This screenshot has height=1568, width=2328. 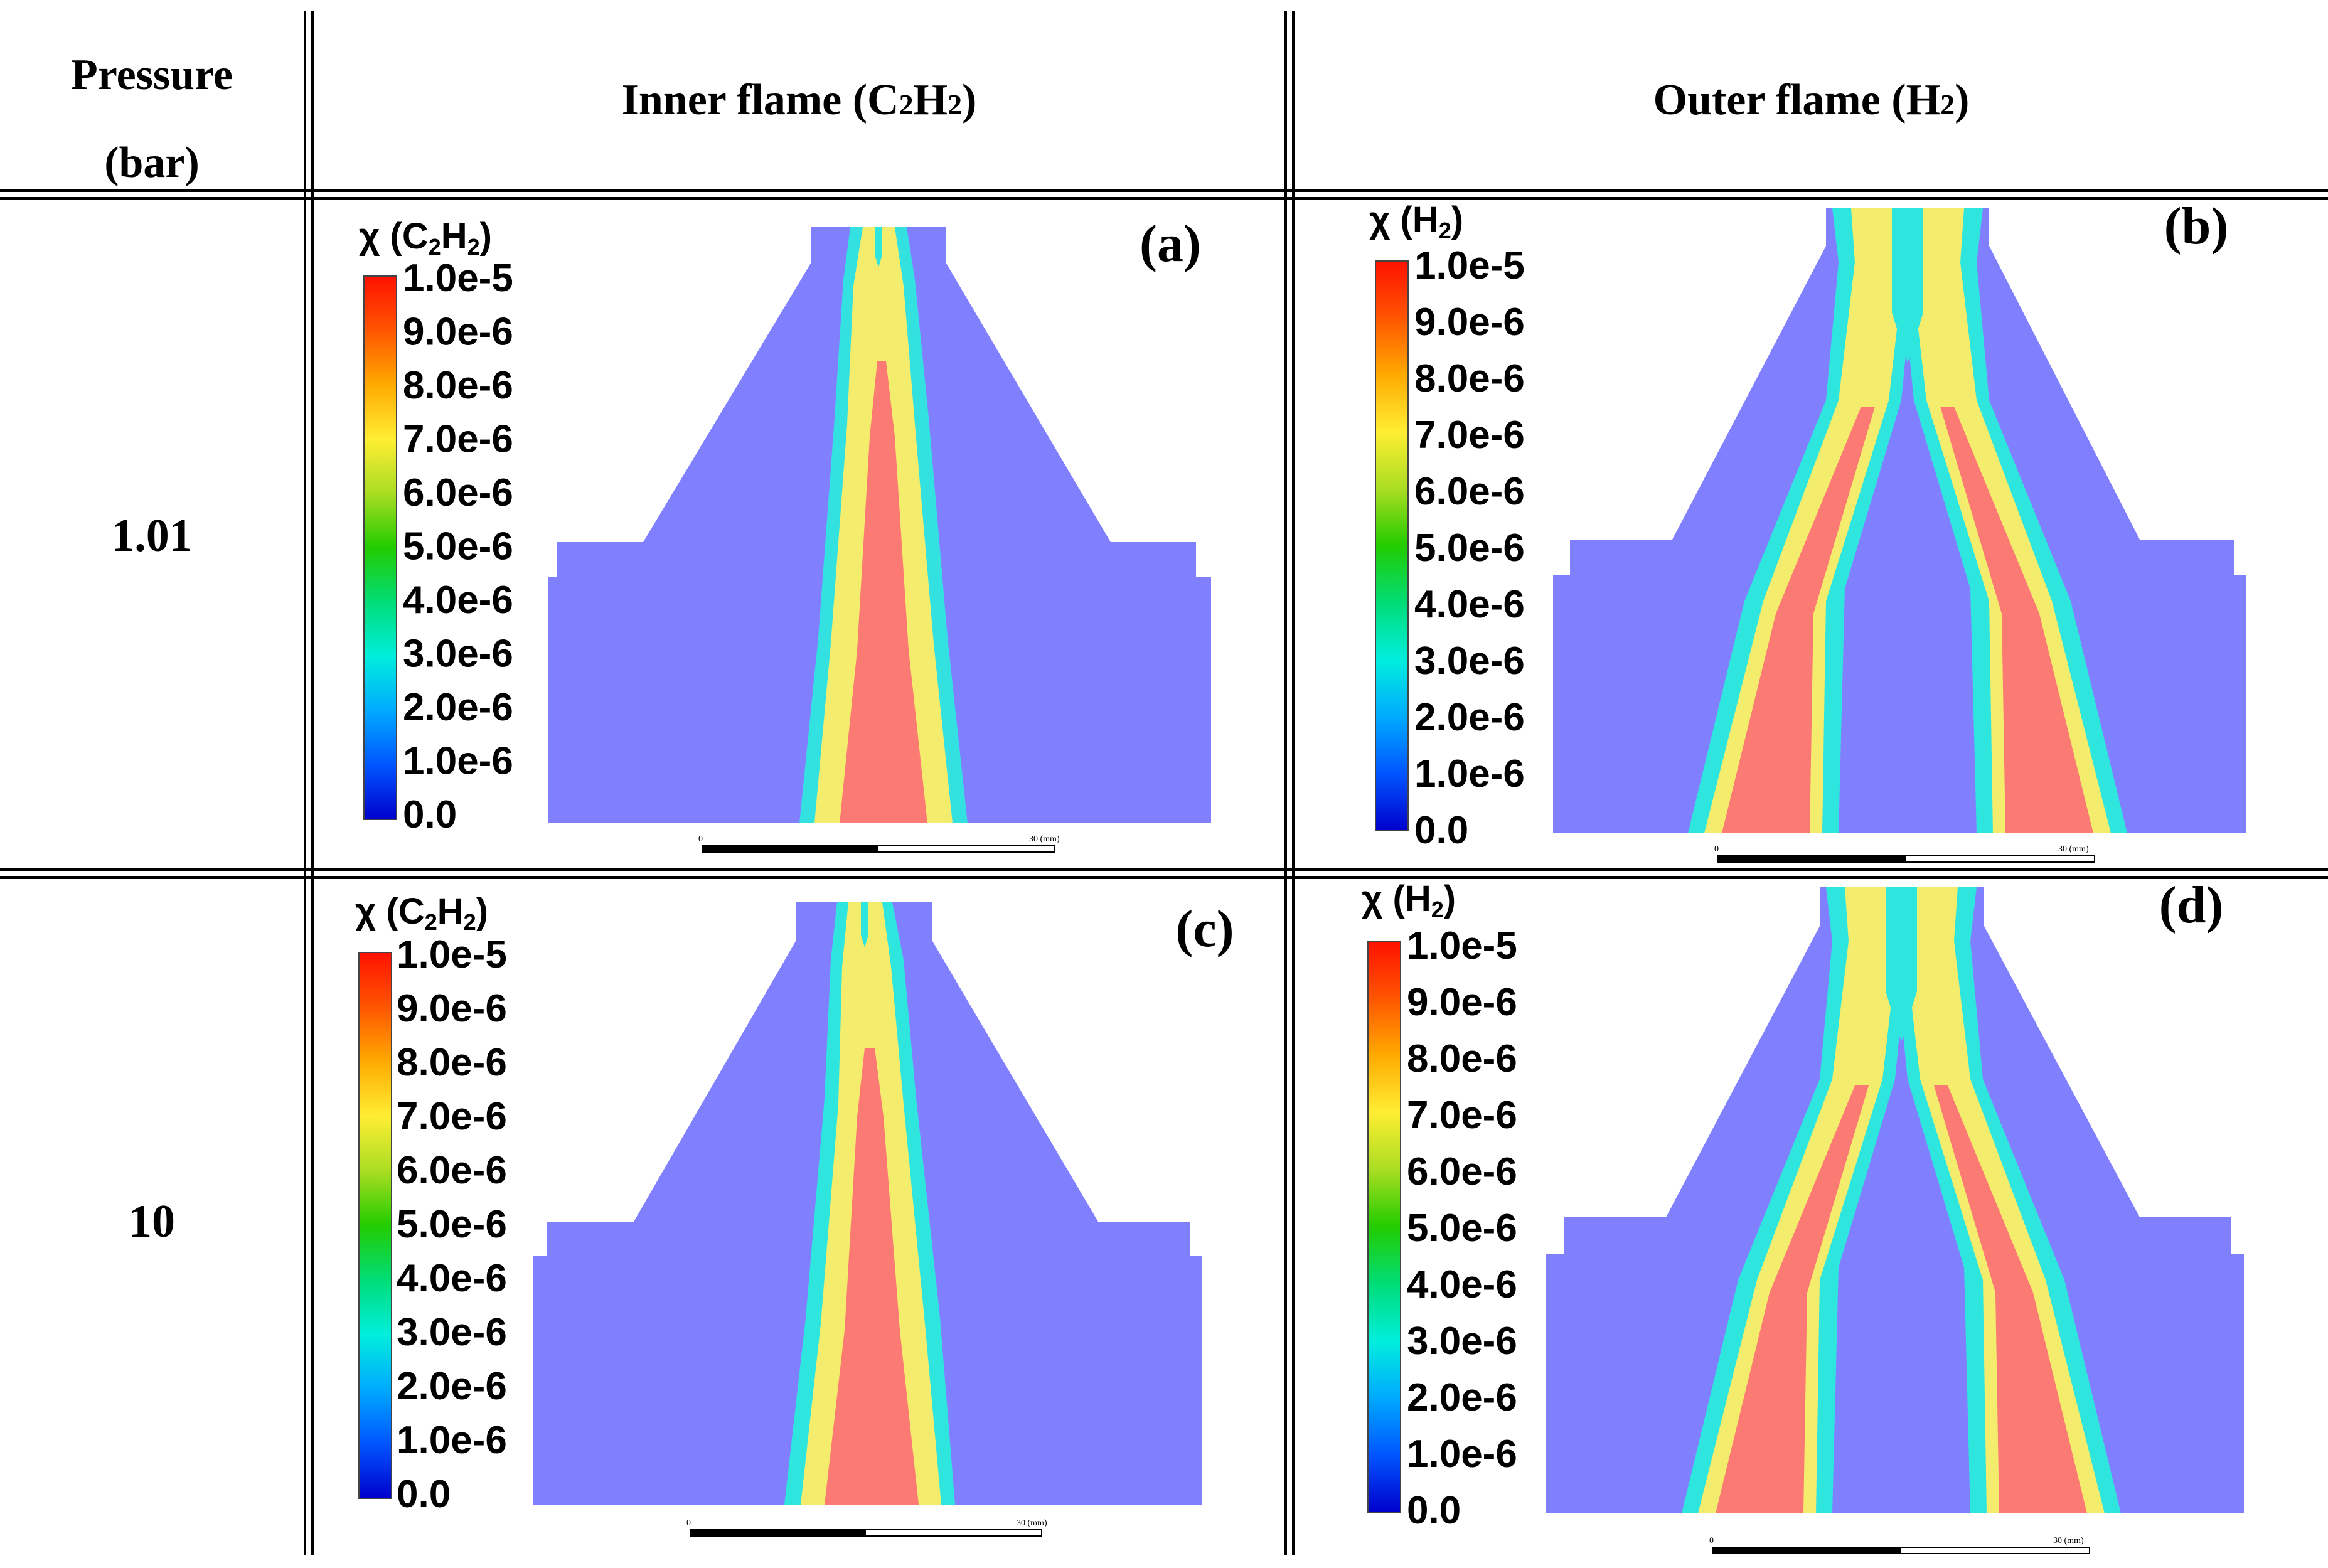 I want to click on inner-flame-header: Inner flame (C2H2), so click(x=799, y=100).